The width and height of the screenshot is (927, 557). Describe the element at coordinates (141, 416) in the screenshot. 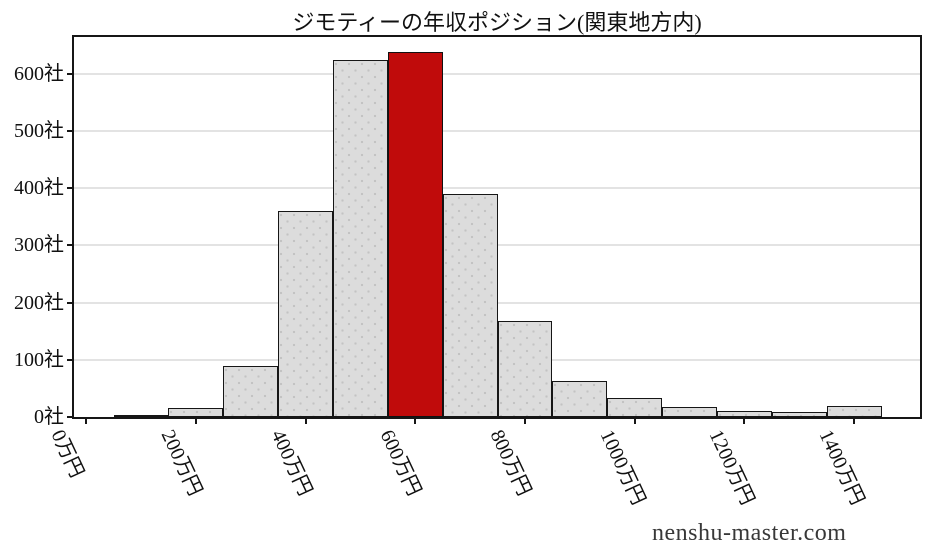

I see `histogram-bar-100万円` at that location.